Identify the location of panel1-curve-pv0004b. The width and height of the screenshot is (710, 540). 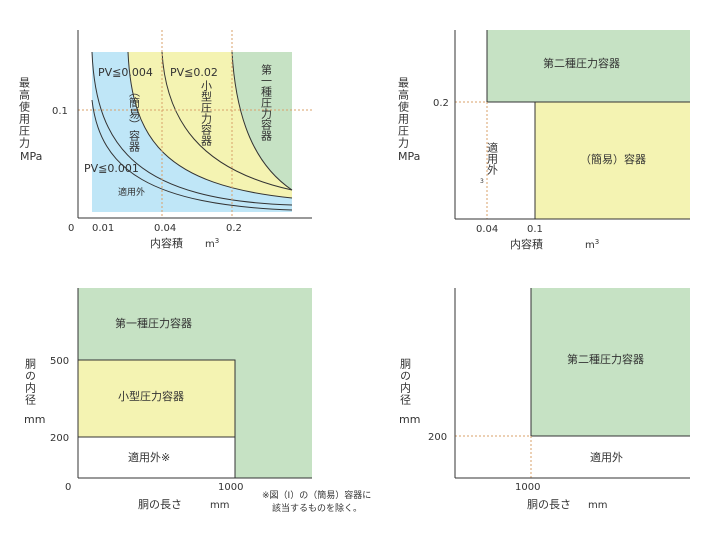
(210, 125).